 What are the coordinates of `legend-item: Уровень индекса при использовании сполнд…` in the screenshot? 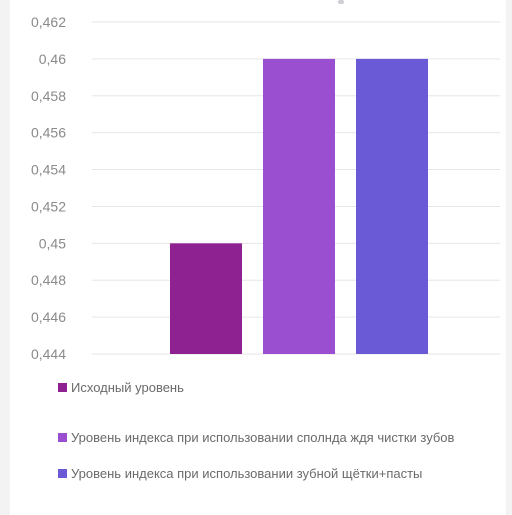 It's located at (274, 437).